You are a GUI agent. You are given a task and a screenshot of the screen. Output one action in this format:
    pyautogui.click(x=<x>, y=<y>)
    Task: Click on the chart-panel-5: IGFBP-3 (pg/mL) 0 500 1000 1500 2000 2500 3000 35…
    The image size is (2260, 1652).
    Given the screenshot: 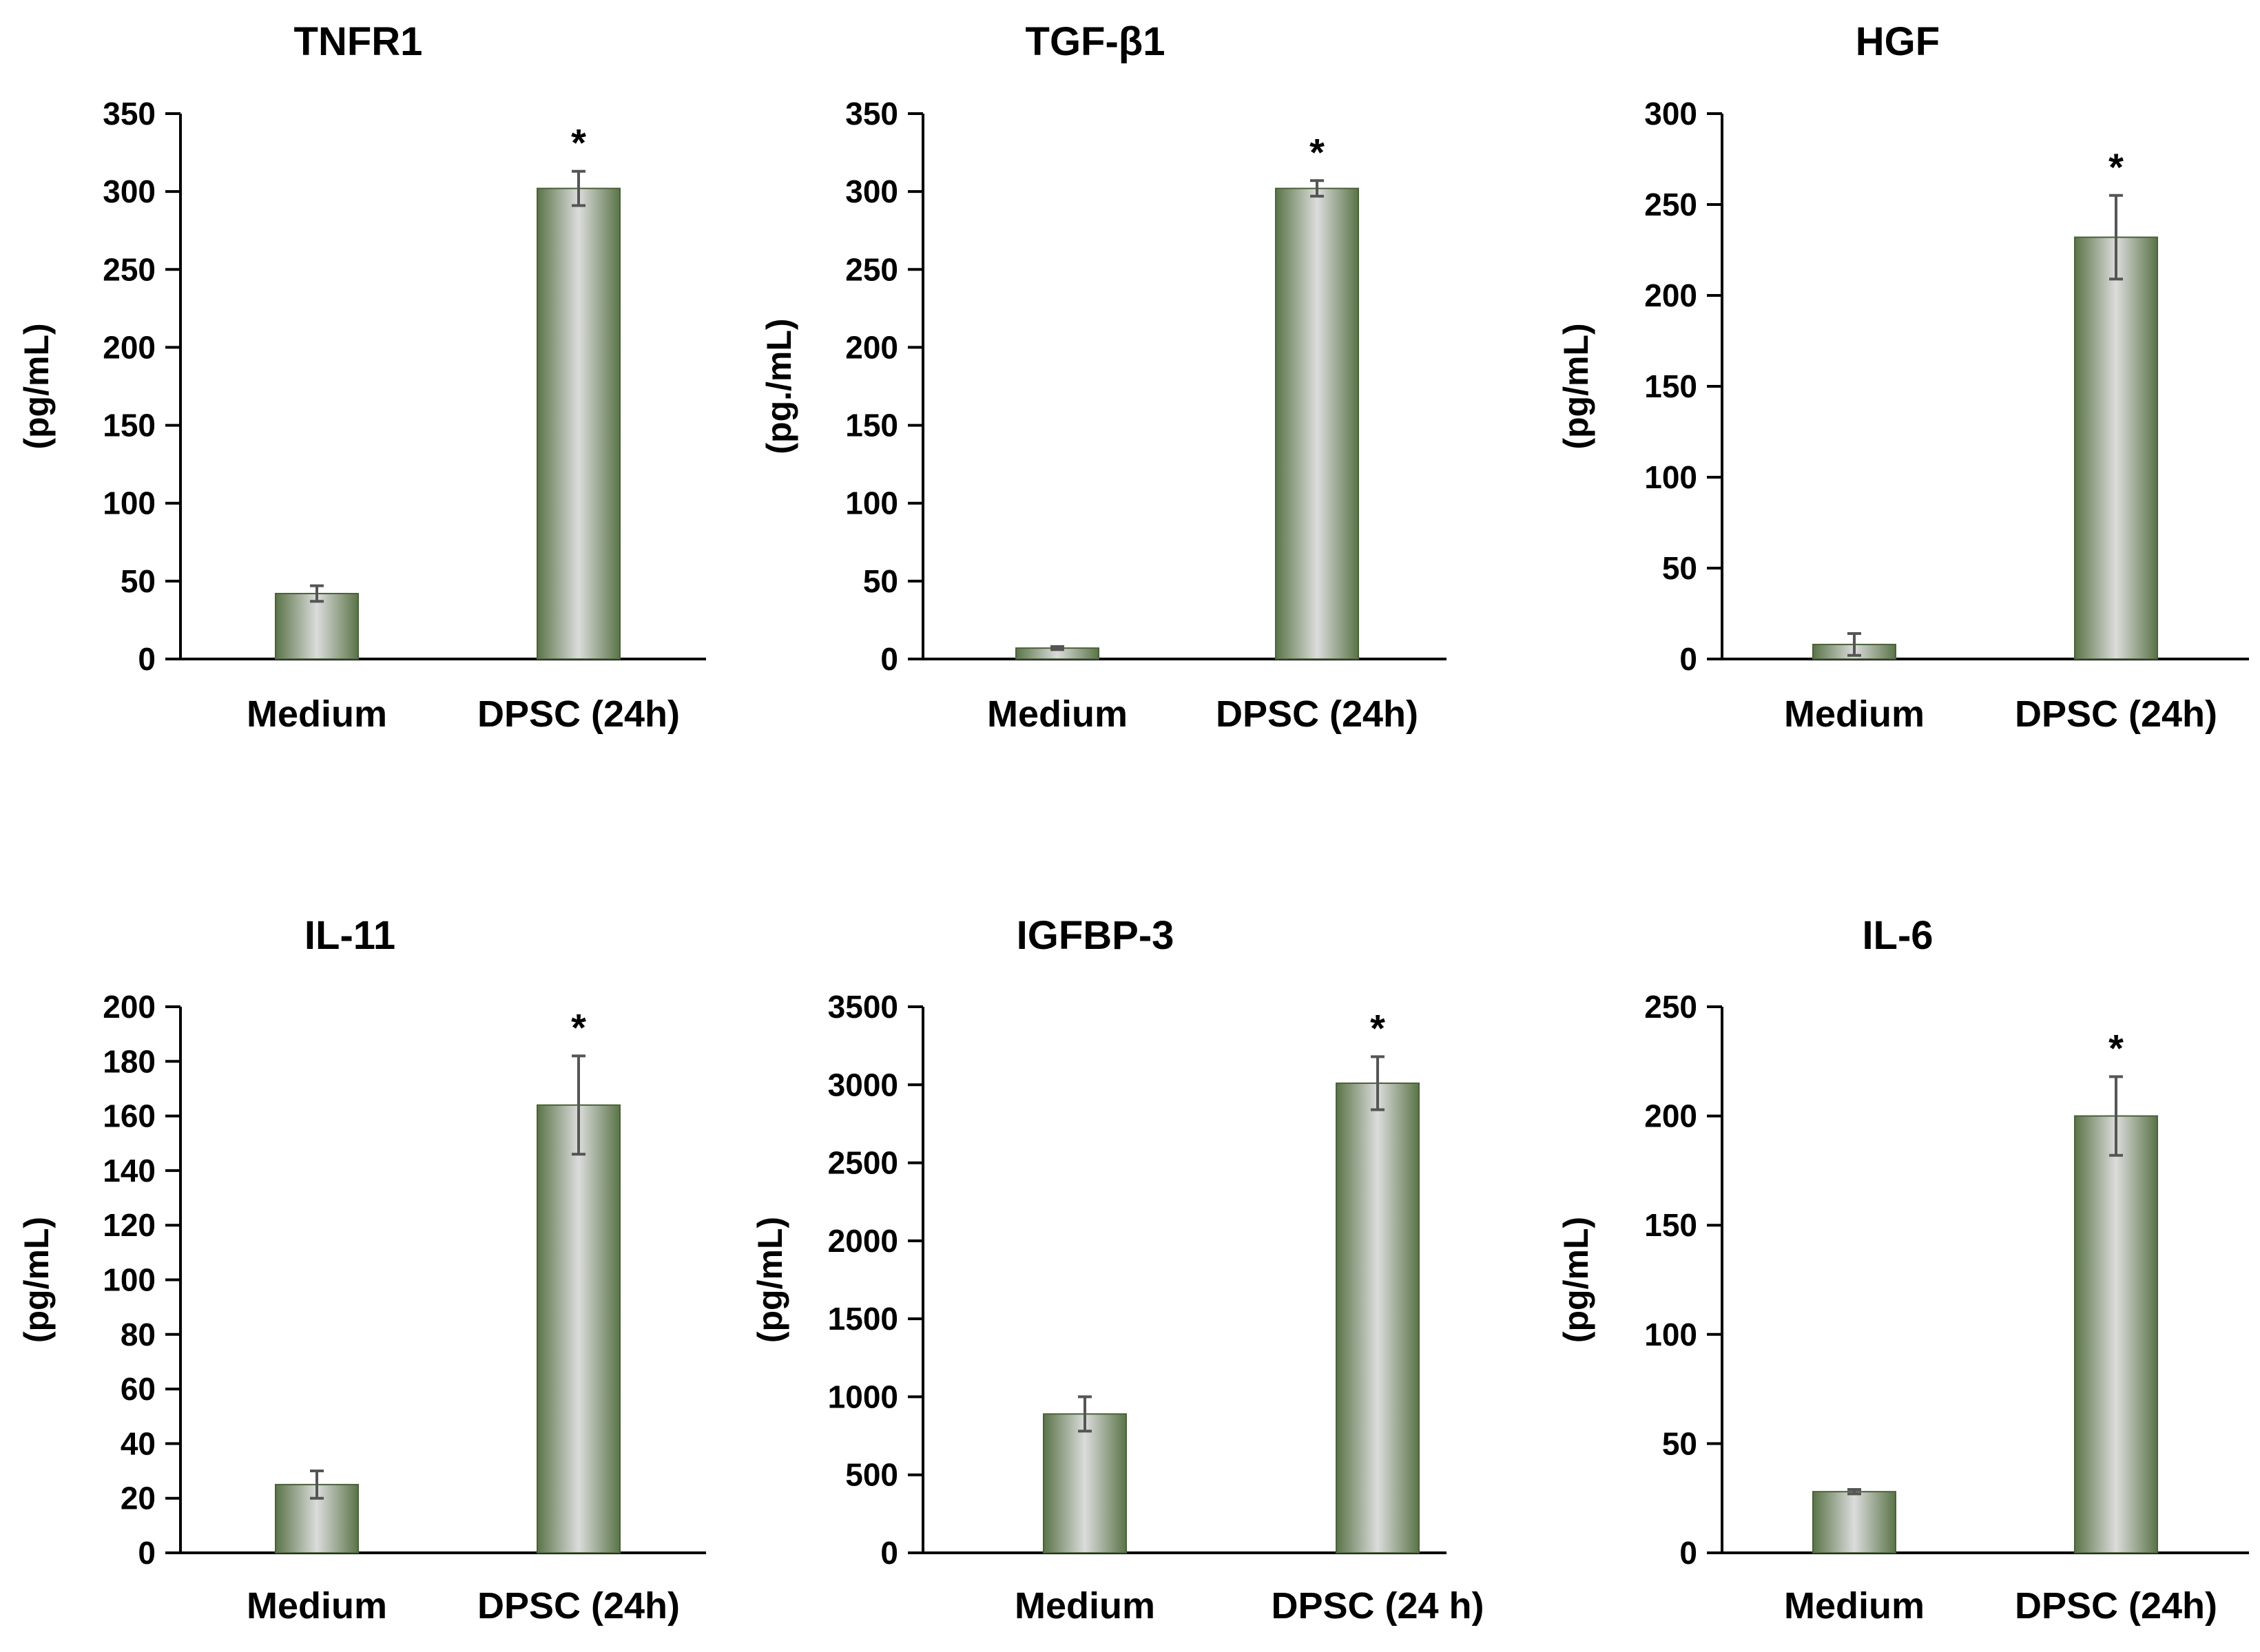 What is the action you would take?
    pyautogui.click(x=1117, y=1270)
    